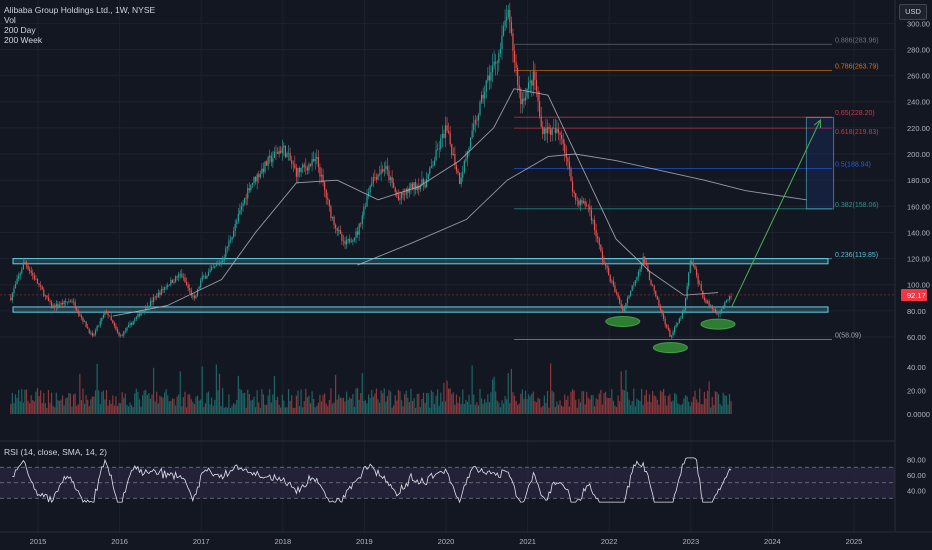 Image resolution: width=932 pixels, height=550 pixels. I want to click on rsi-pane, so click(447, 480).